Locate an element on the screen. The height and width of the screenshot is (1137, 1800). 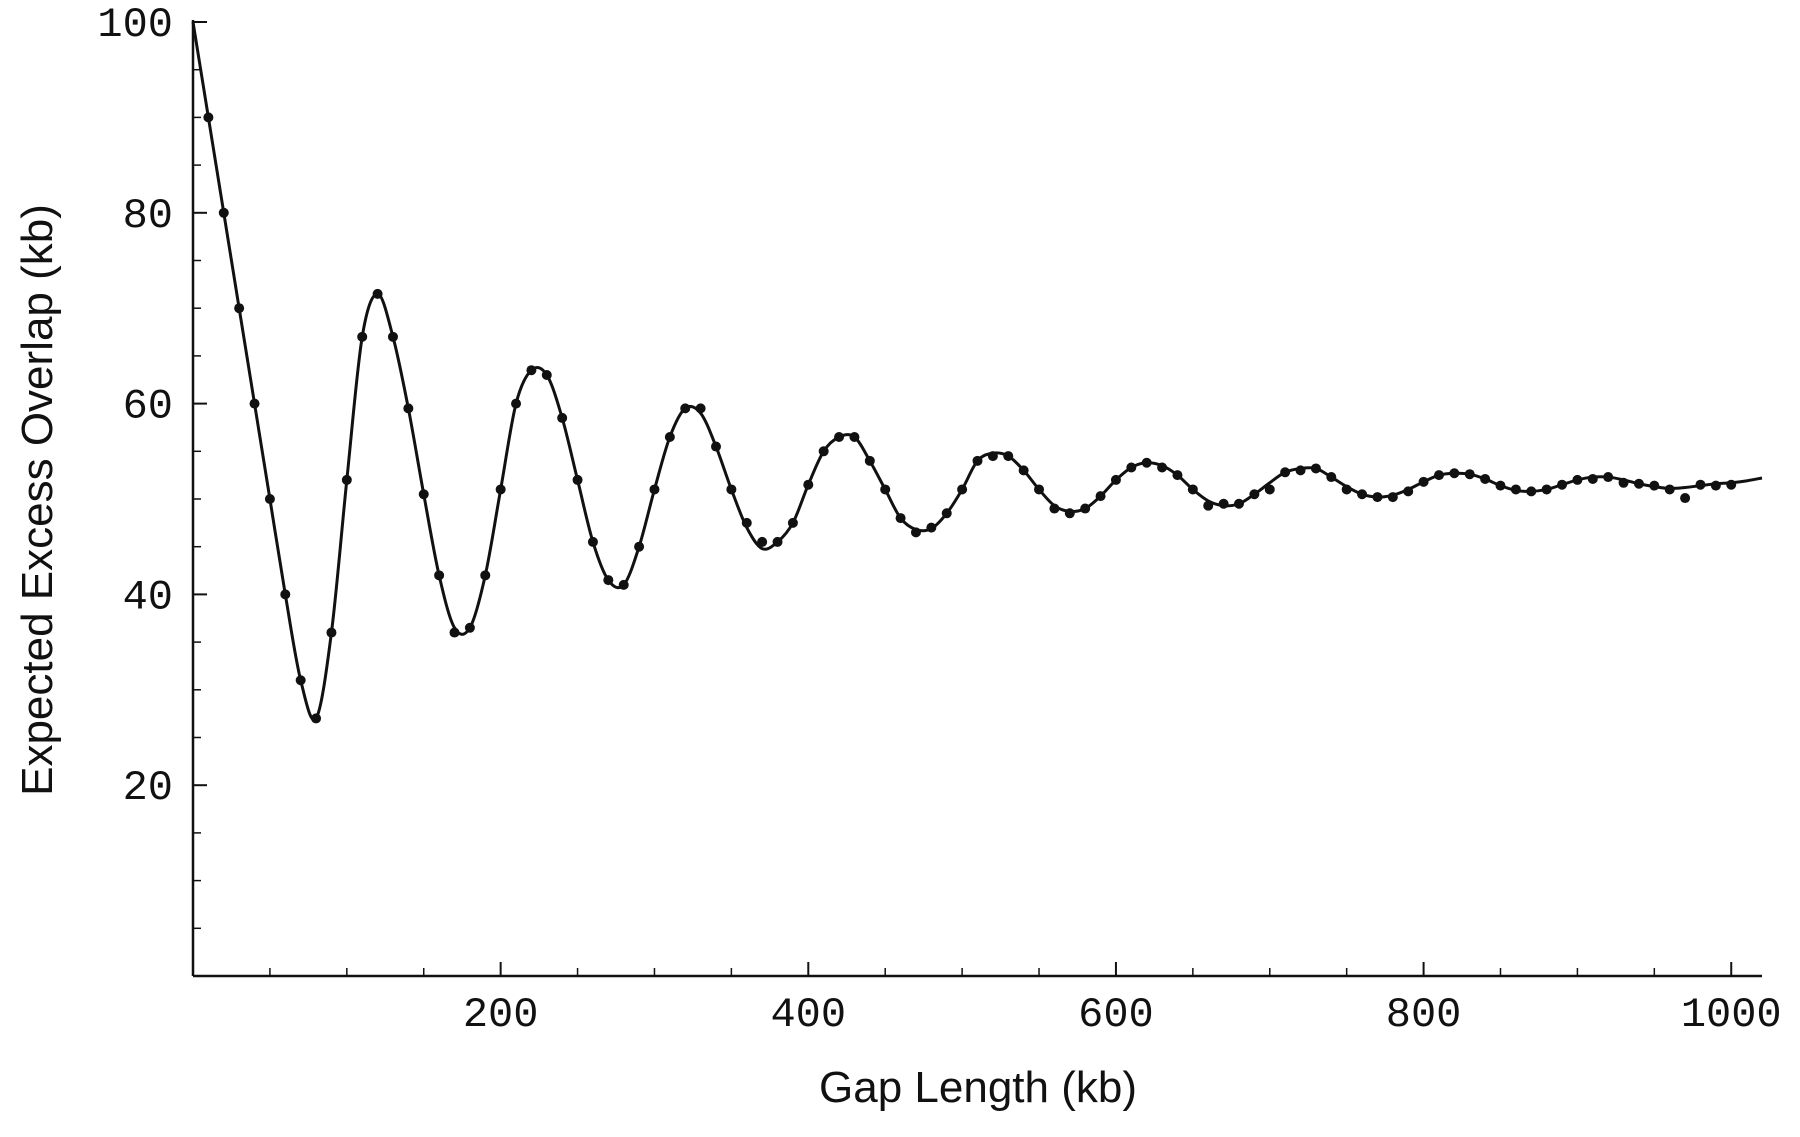
y-tick-label: 80 is located at coordinates (148, 216).